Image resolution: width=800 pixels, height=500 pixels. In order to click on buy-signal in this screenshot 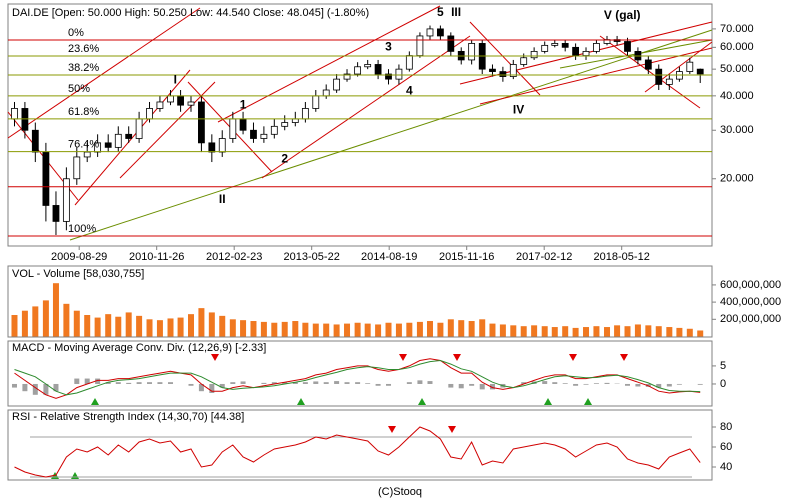, I will do `click(588, 401)`.